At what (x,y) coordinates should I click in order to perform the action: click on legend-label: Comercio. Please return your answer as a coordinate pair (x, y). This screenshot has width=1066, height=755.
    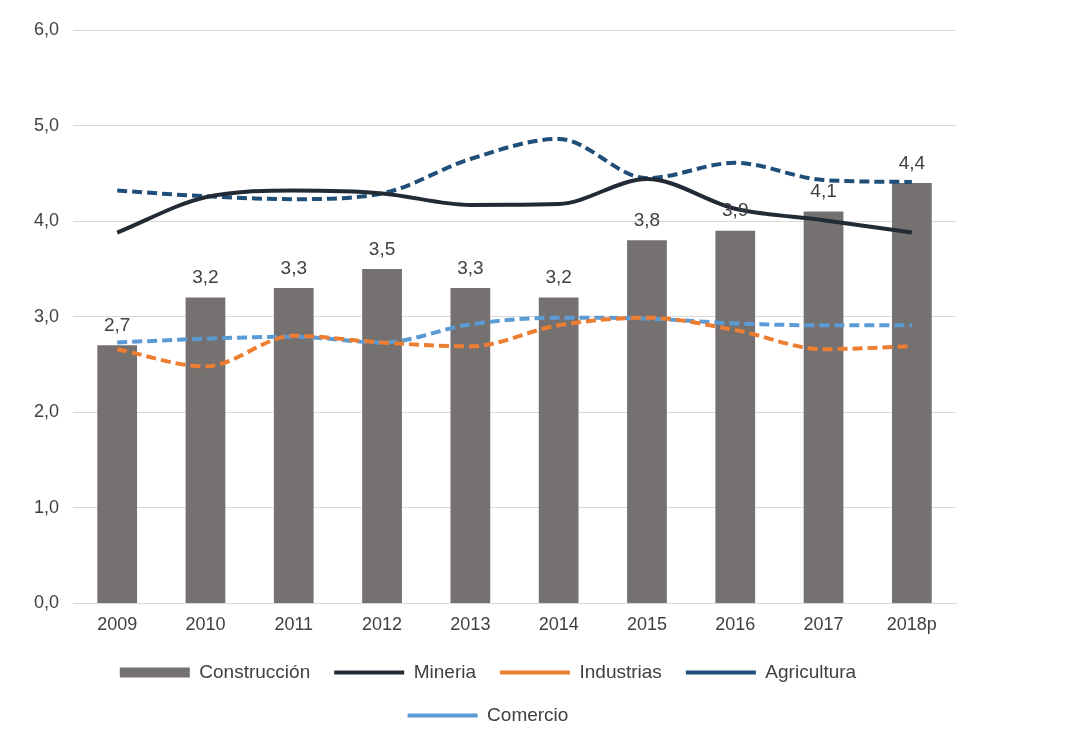
    Looking at the image, I should click on (528, 714).